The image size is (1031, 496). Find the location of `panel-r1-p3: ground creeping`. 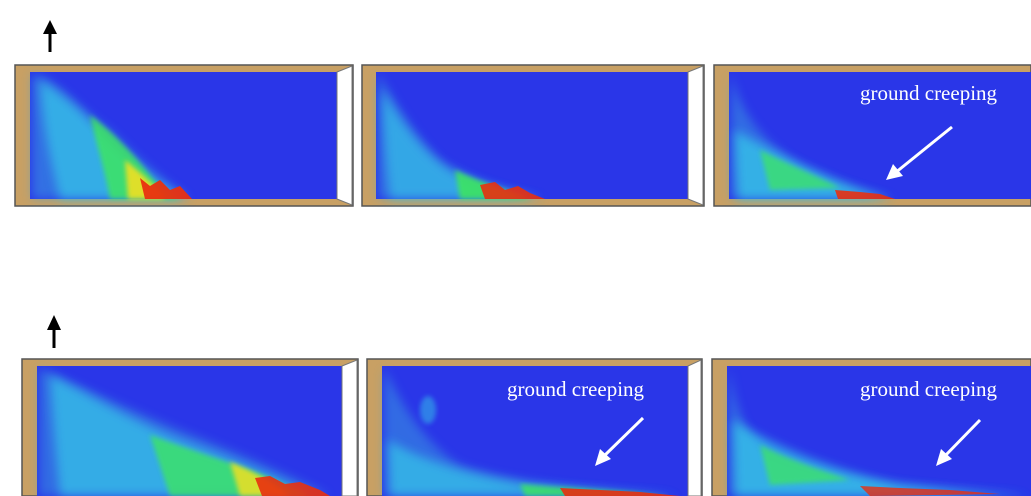

panel-r1-p3: ground creeping is located at coordinates (872, 135).